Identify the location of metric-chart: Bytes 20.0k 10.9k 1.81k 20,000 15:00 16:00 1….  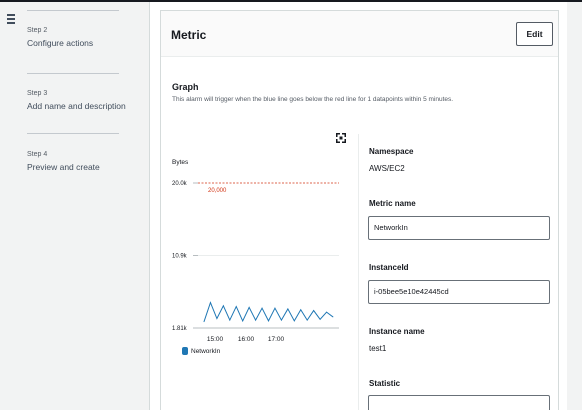
(255, 257).